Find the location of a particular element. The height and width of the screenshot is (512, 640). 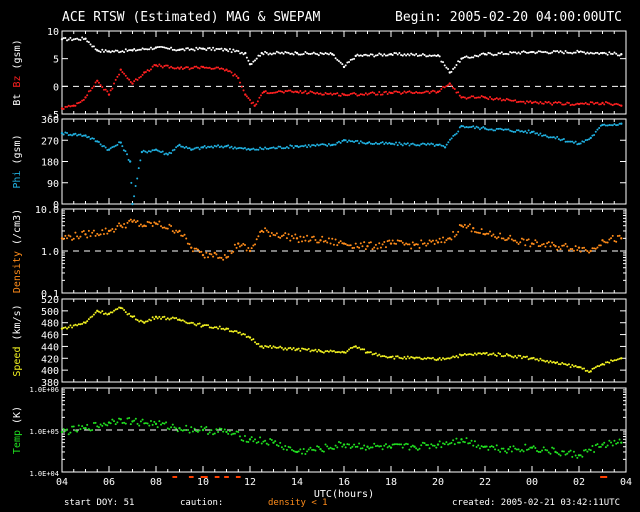

y-axis-label-part: (gsm) is located at coordinates (17, 57).